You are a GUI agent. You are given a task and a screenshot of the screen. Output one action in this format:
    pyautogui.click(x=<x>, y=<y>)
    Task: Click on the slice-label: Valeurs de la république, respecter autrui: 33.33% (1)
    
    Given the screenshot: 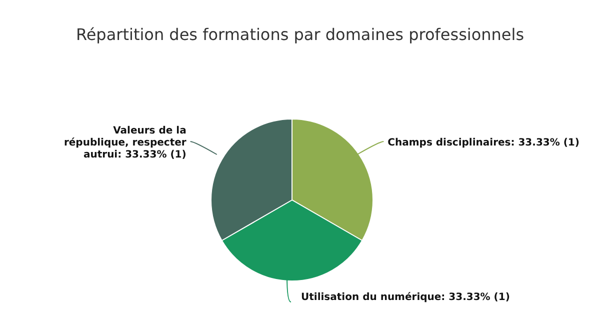 What is the action you would take?
    pyautogui.click(x=125, y=143)
    